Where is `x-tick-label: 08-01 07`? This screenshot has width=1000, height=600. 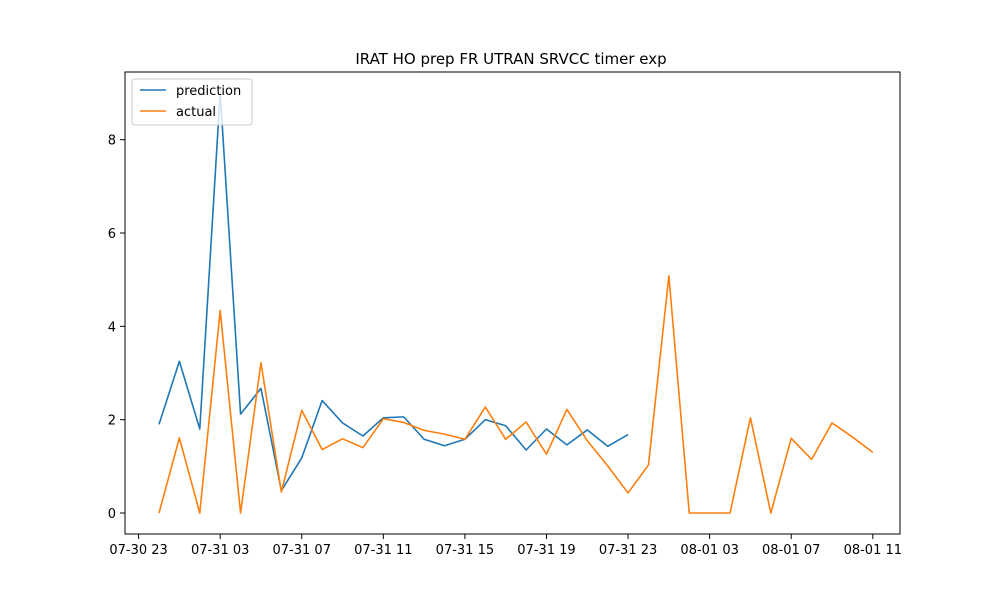
x-tick-label: 08-01 07 is located at coordinates (791, 550).